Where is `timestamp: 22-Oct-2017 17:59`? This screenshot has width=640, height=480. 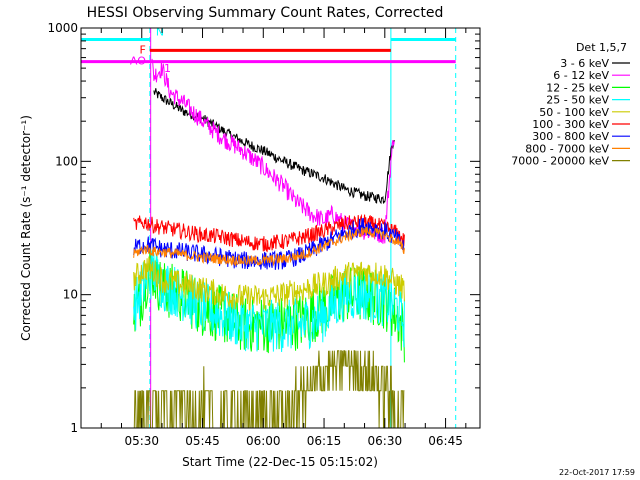 timestamp: 22-Oct-2017 17:59 is located at coordinates (597, 472).